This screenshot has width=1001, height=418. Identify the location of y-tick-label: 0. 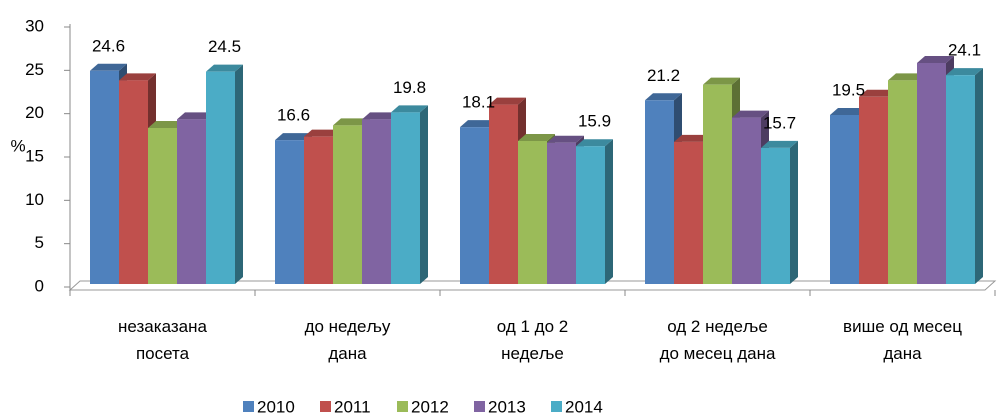
(39, 285).